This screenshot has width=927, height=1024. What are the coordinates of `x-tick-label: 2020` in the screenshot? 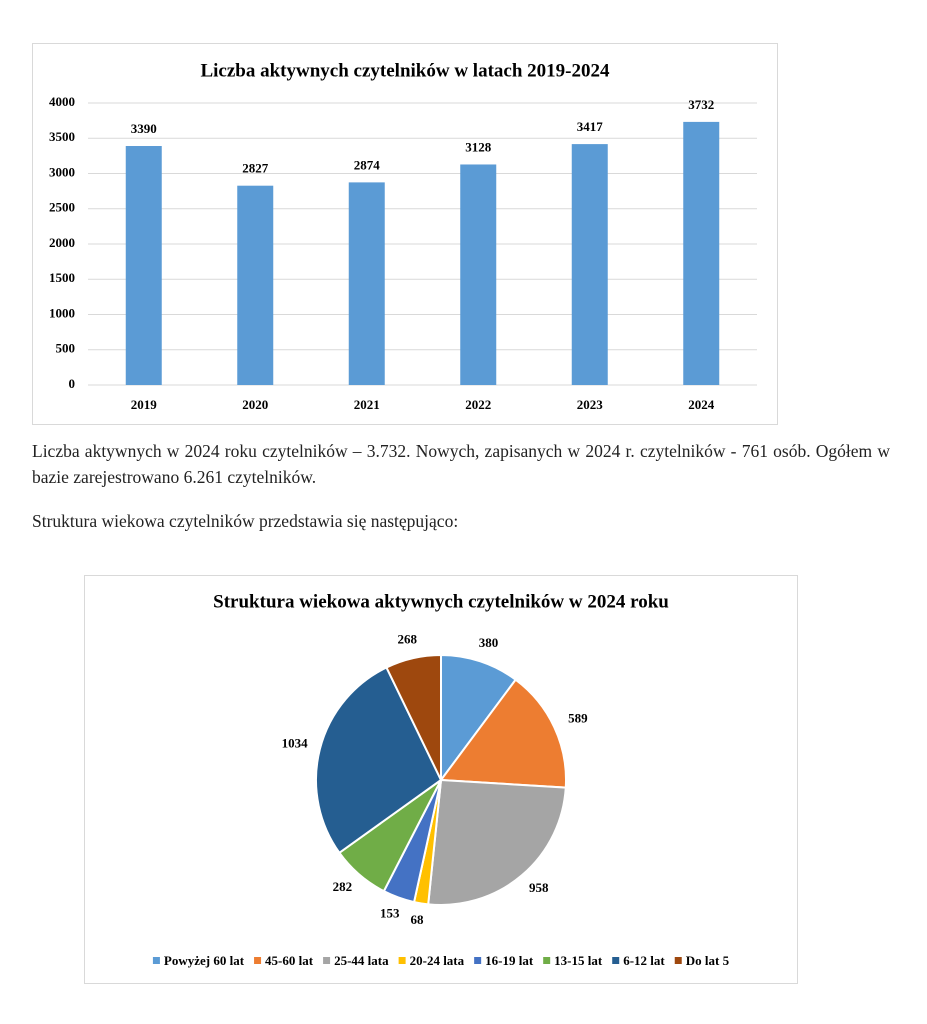 It's located at (255, 404).